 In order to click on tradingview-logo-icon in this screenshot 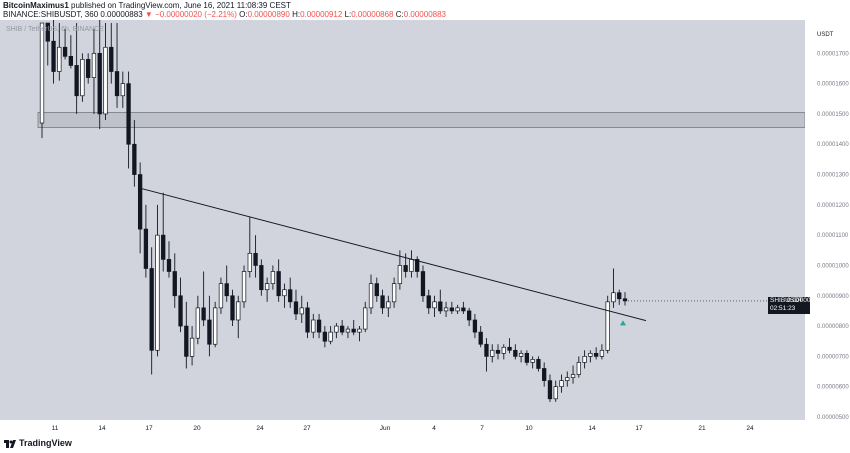, I will do `click(10, 443)`.